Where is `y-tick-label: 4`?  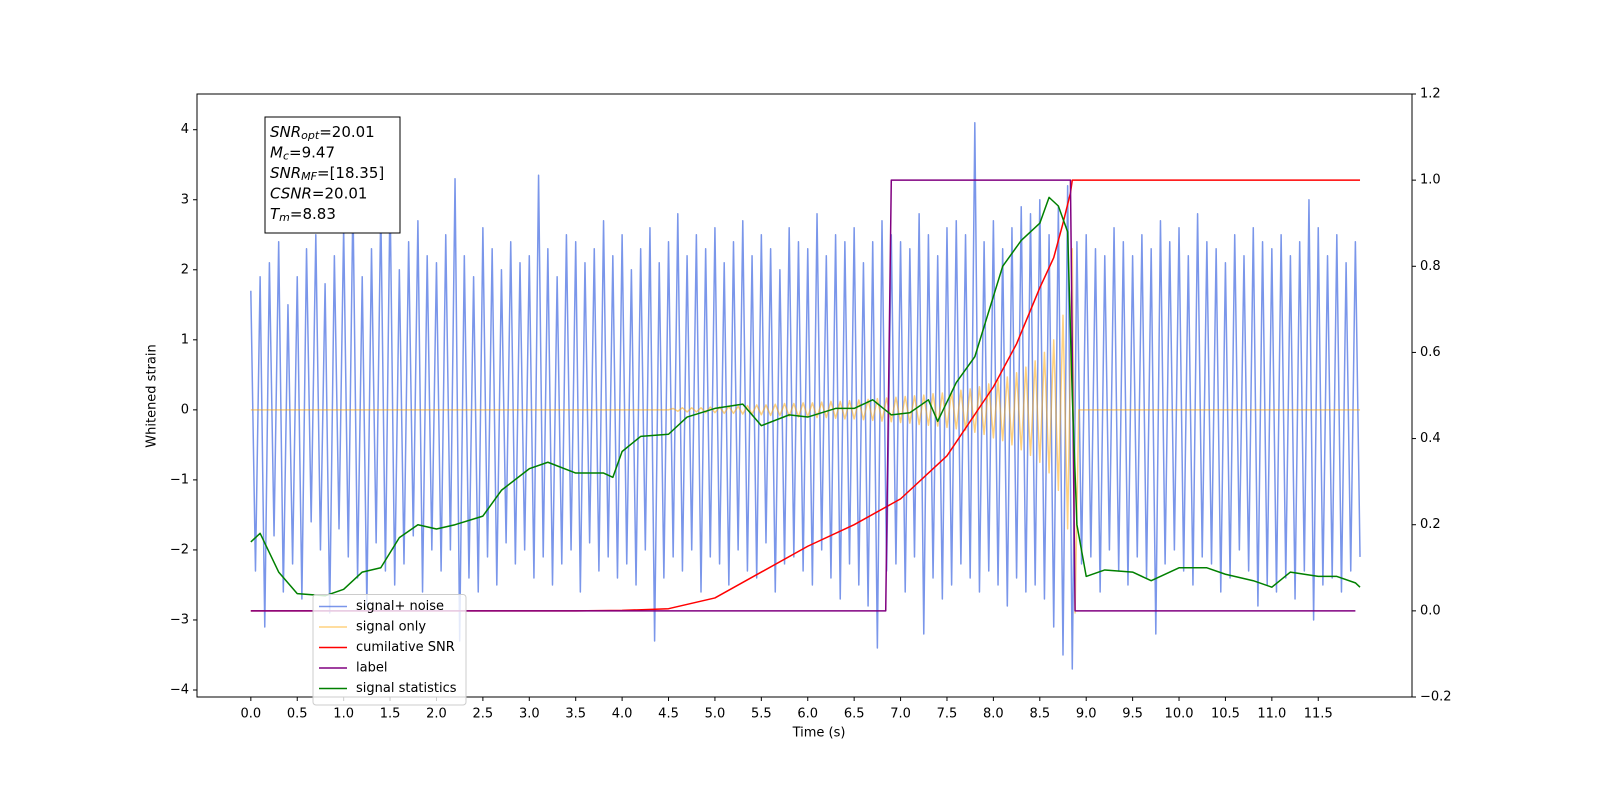
y-tick-label: 4 is located at coordinates (185, 129).